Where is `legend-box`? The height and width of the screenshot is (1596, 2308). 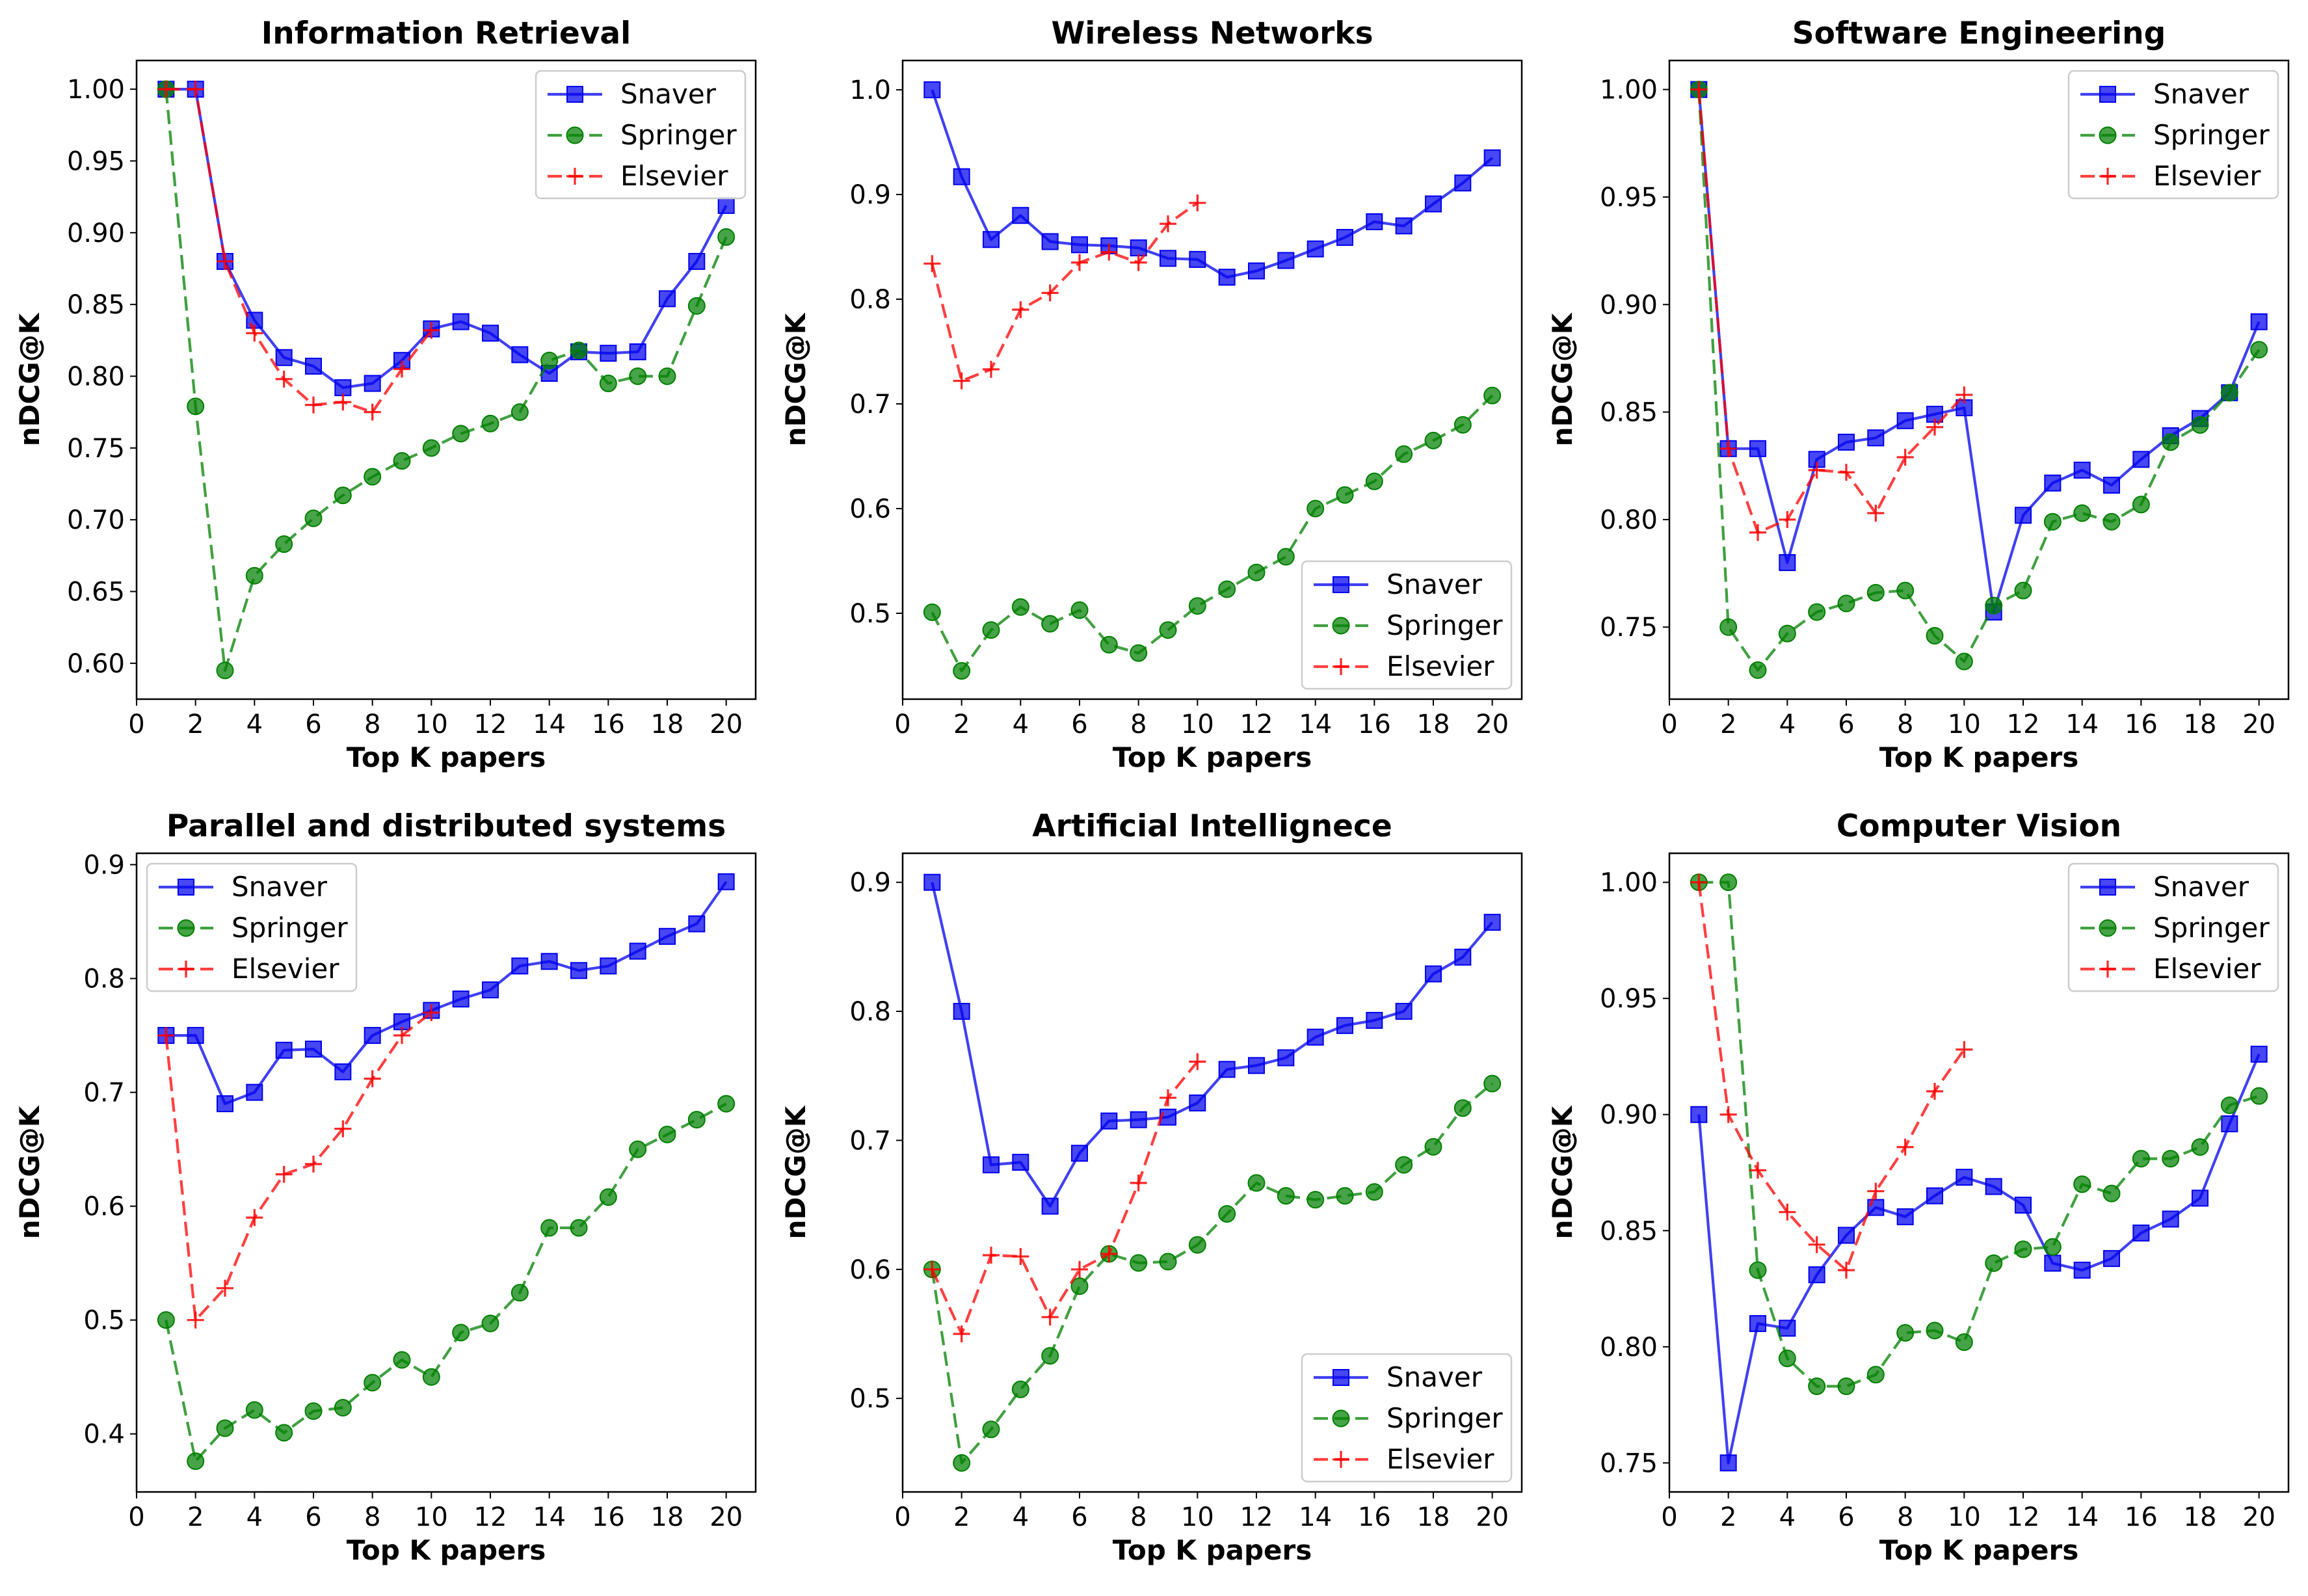 legend-box is located at coordinates (2173, 927).